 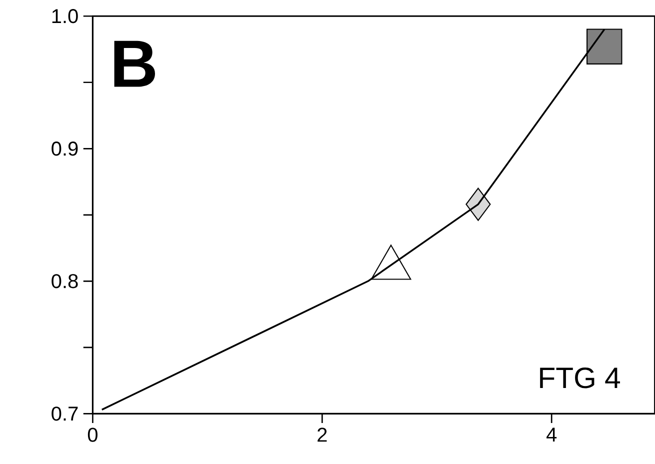 I want to click on annotation: B, so click(x=134, y=63).